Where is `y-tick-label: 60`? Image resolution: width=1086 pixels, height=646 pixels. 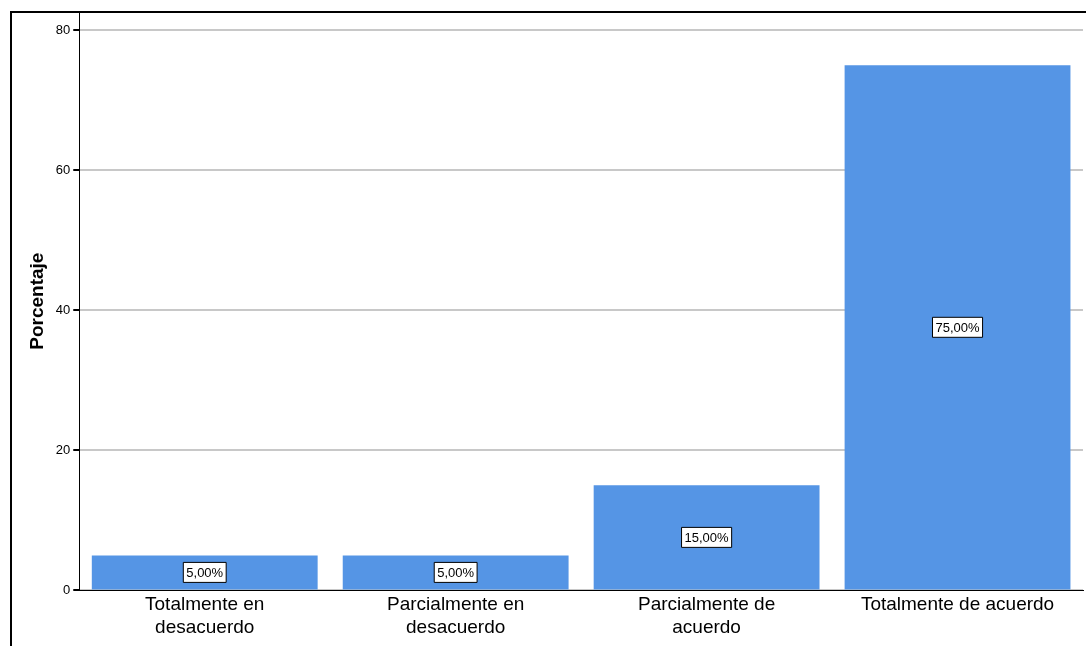
y-tick-label: 60 is located at coordinates (63, 169).